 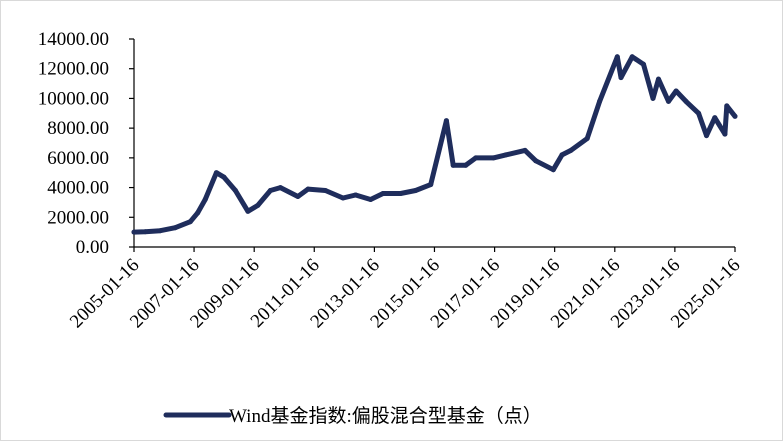 I want to click on y-tick-label: 6000.00, so click(x=78, y=158).